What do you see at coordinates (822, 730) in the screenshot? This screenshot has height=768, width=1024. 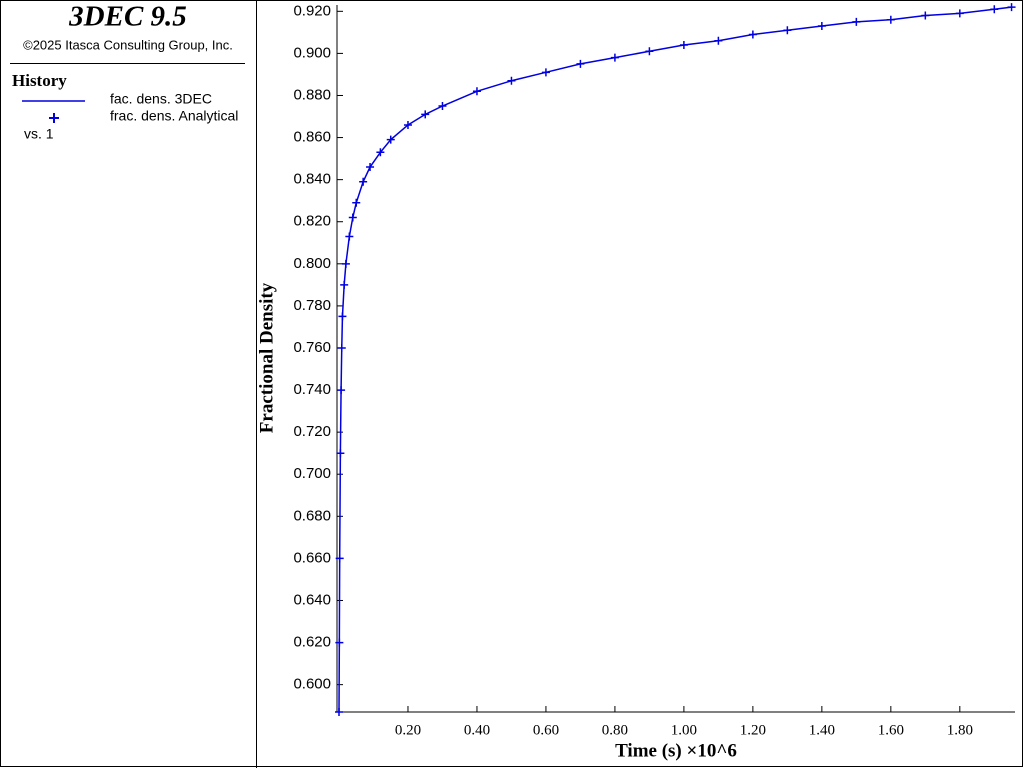 I see `x-tick-label: 1.40` at bounding box center [822, 730].